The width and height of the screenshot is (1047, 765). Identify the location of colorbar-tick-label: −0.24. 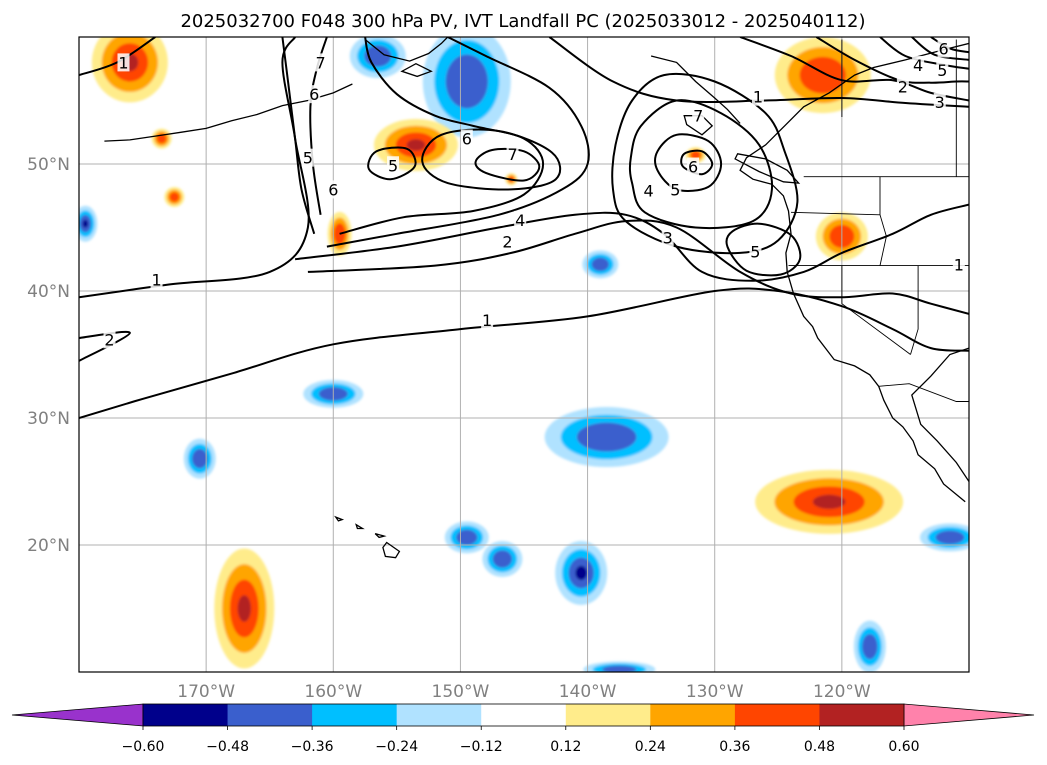
(396, 747).